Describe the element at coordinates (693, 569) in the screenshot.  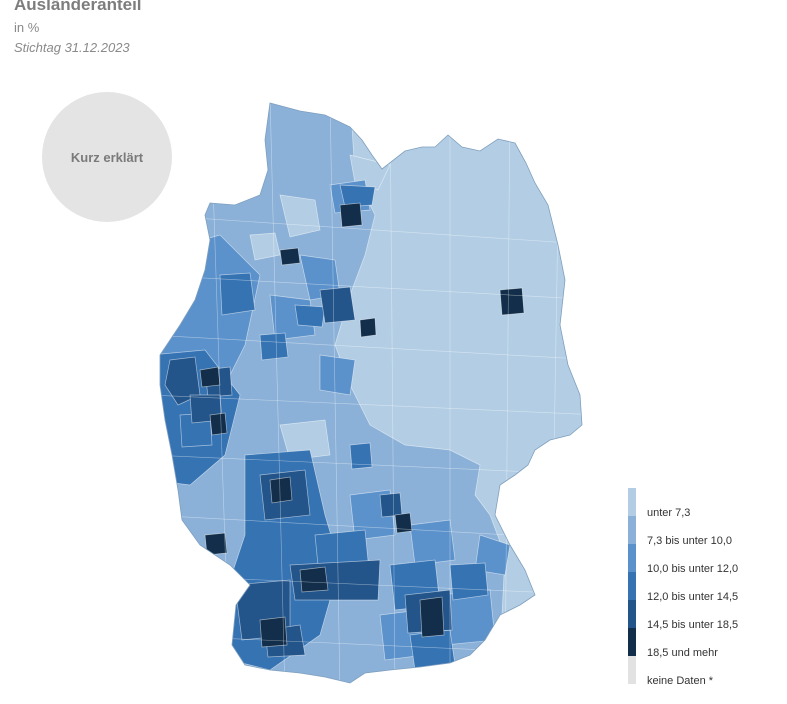
I see `legend-label: 10,0 bis unter 12,0` at that location.